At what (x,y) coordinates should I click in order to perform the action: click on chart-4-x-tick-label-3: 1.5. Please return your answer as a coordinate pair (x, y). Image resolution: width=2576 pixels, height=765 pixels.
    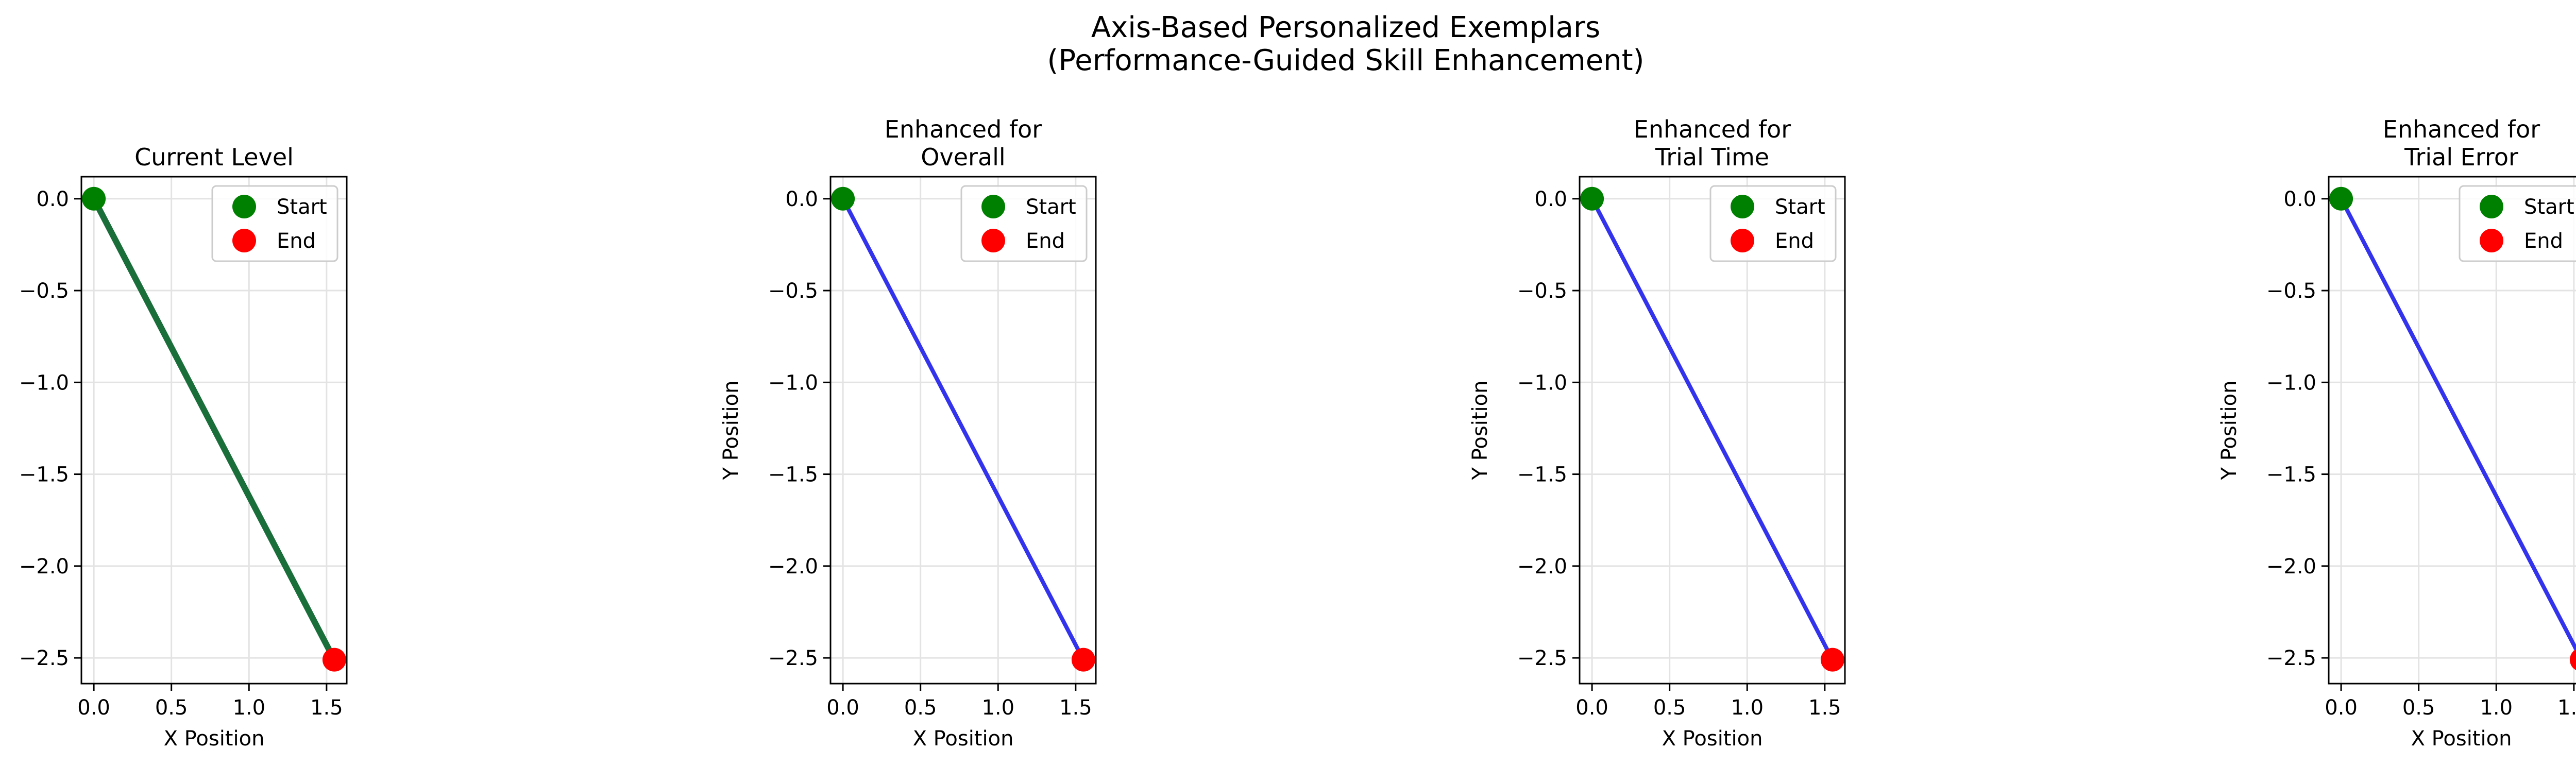
    Looking at the image, I should click on (2566, 708).